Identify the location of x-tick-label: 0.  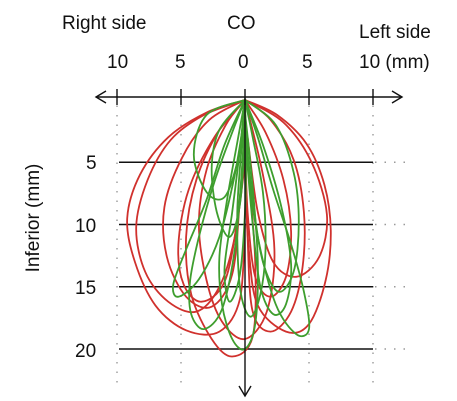
(243, 62).